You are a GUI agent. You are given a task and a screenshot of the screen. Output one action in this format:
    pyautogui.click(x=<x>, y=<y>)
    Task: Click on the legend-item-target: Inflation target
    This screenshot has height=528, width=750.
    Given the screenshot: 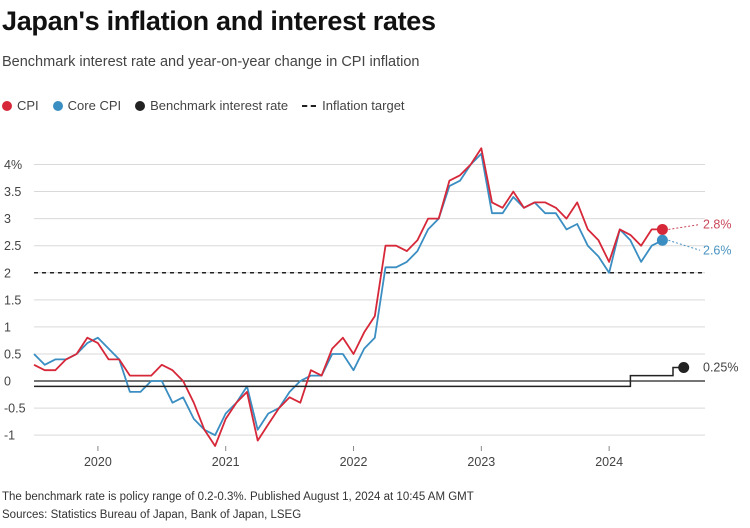 What is the action you would take?
    pyautogui.click(x=353, y=105)
    